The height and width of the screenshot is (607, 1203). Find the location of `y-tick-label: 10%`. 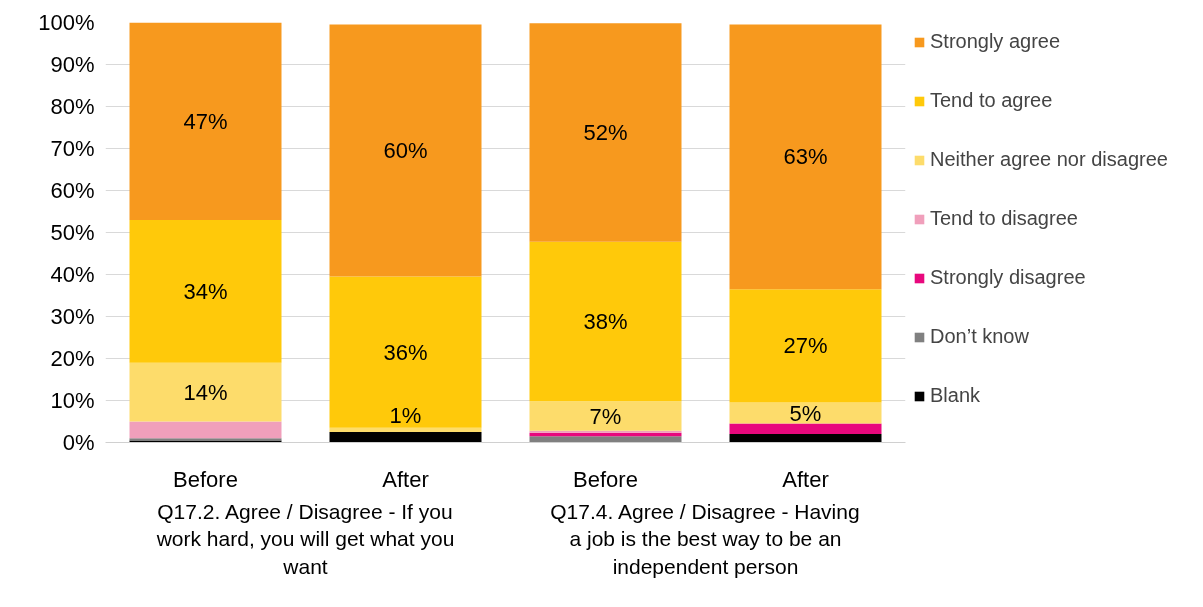

y-tick-label: 10% is located at coordinates (72, 400).